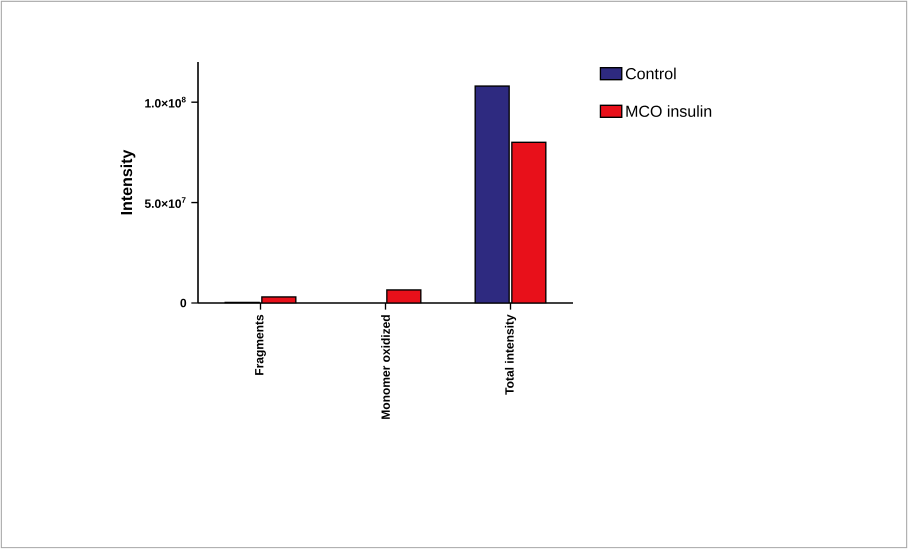 This screenshot has width=908, height=549. Describe the element at coordinates (128, 182) in the screenshot. I see `y-axis-title: Intensity` at that location.